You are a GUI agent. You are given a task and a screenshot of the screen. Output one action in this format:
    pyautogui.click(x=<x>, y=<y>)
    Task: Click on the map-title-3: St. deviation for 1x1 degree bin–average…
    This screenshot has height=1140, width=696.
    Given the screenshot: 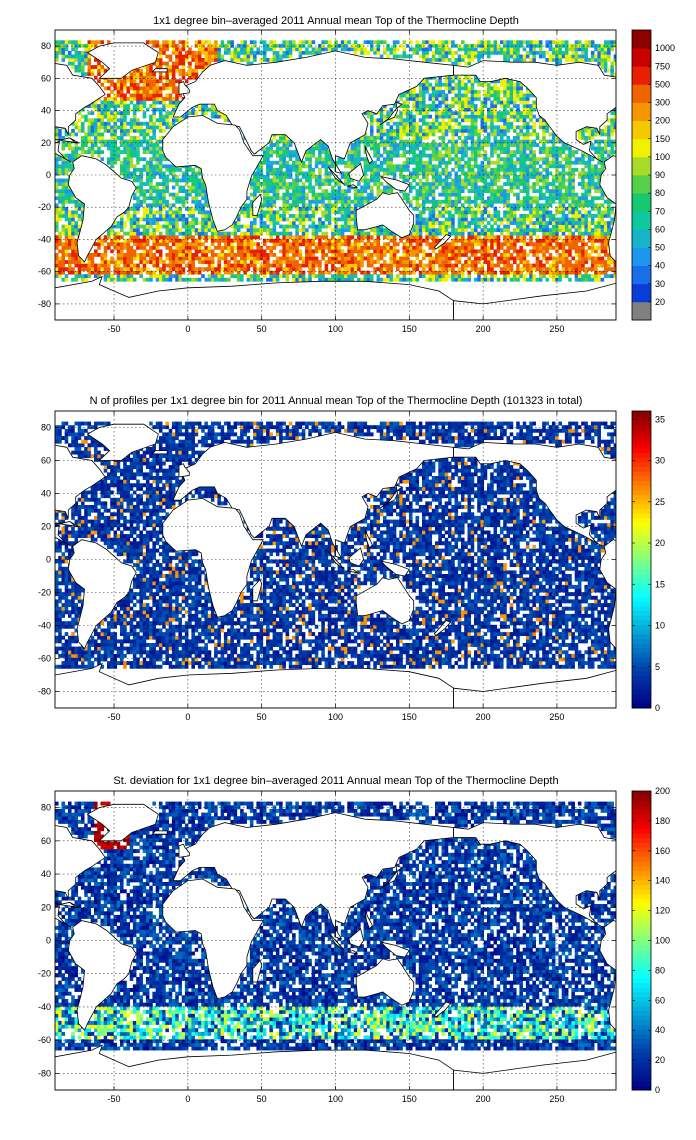 What is the action you would take?
    pyautogui.click(x=335, y=781)
    